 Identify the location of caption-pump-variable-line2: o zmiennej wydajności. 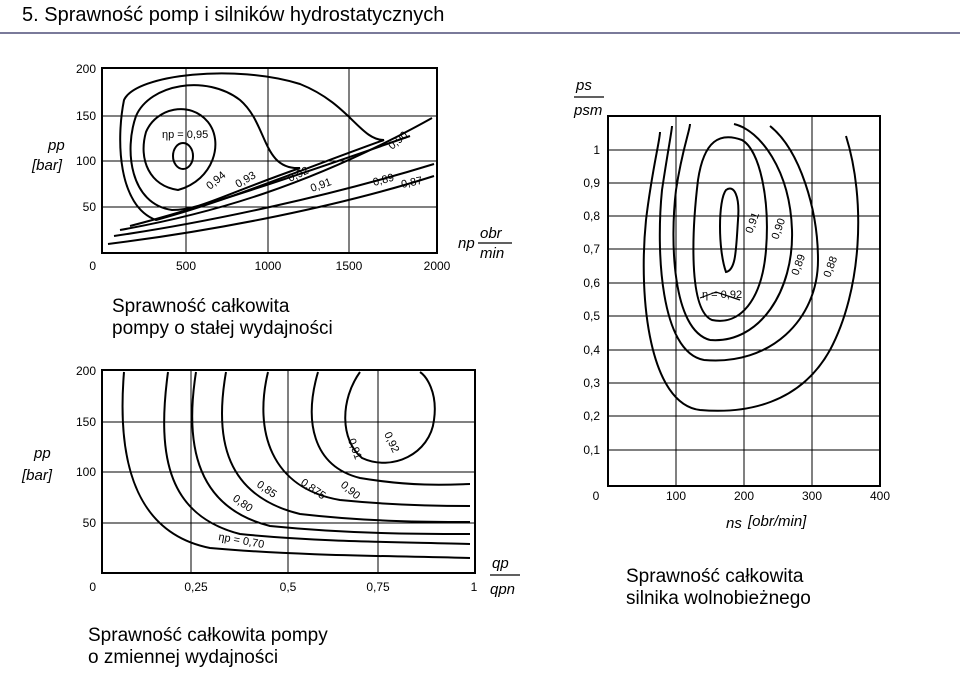
(183, 657).